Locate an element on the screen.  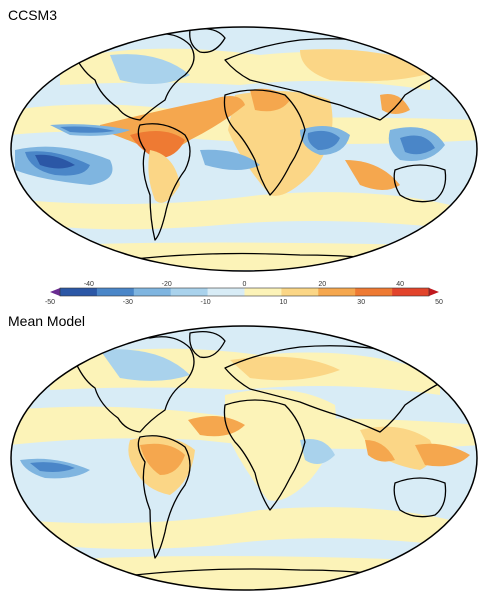
colorbar-tick-label: 30 is located at coordinates (361, 302).